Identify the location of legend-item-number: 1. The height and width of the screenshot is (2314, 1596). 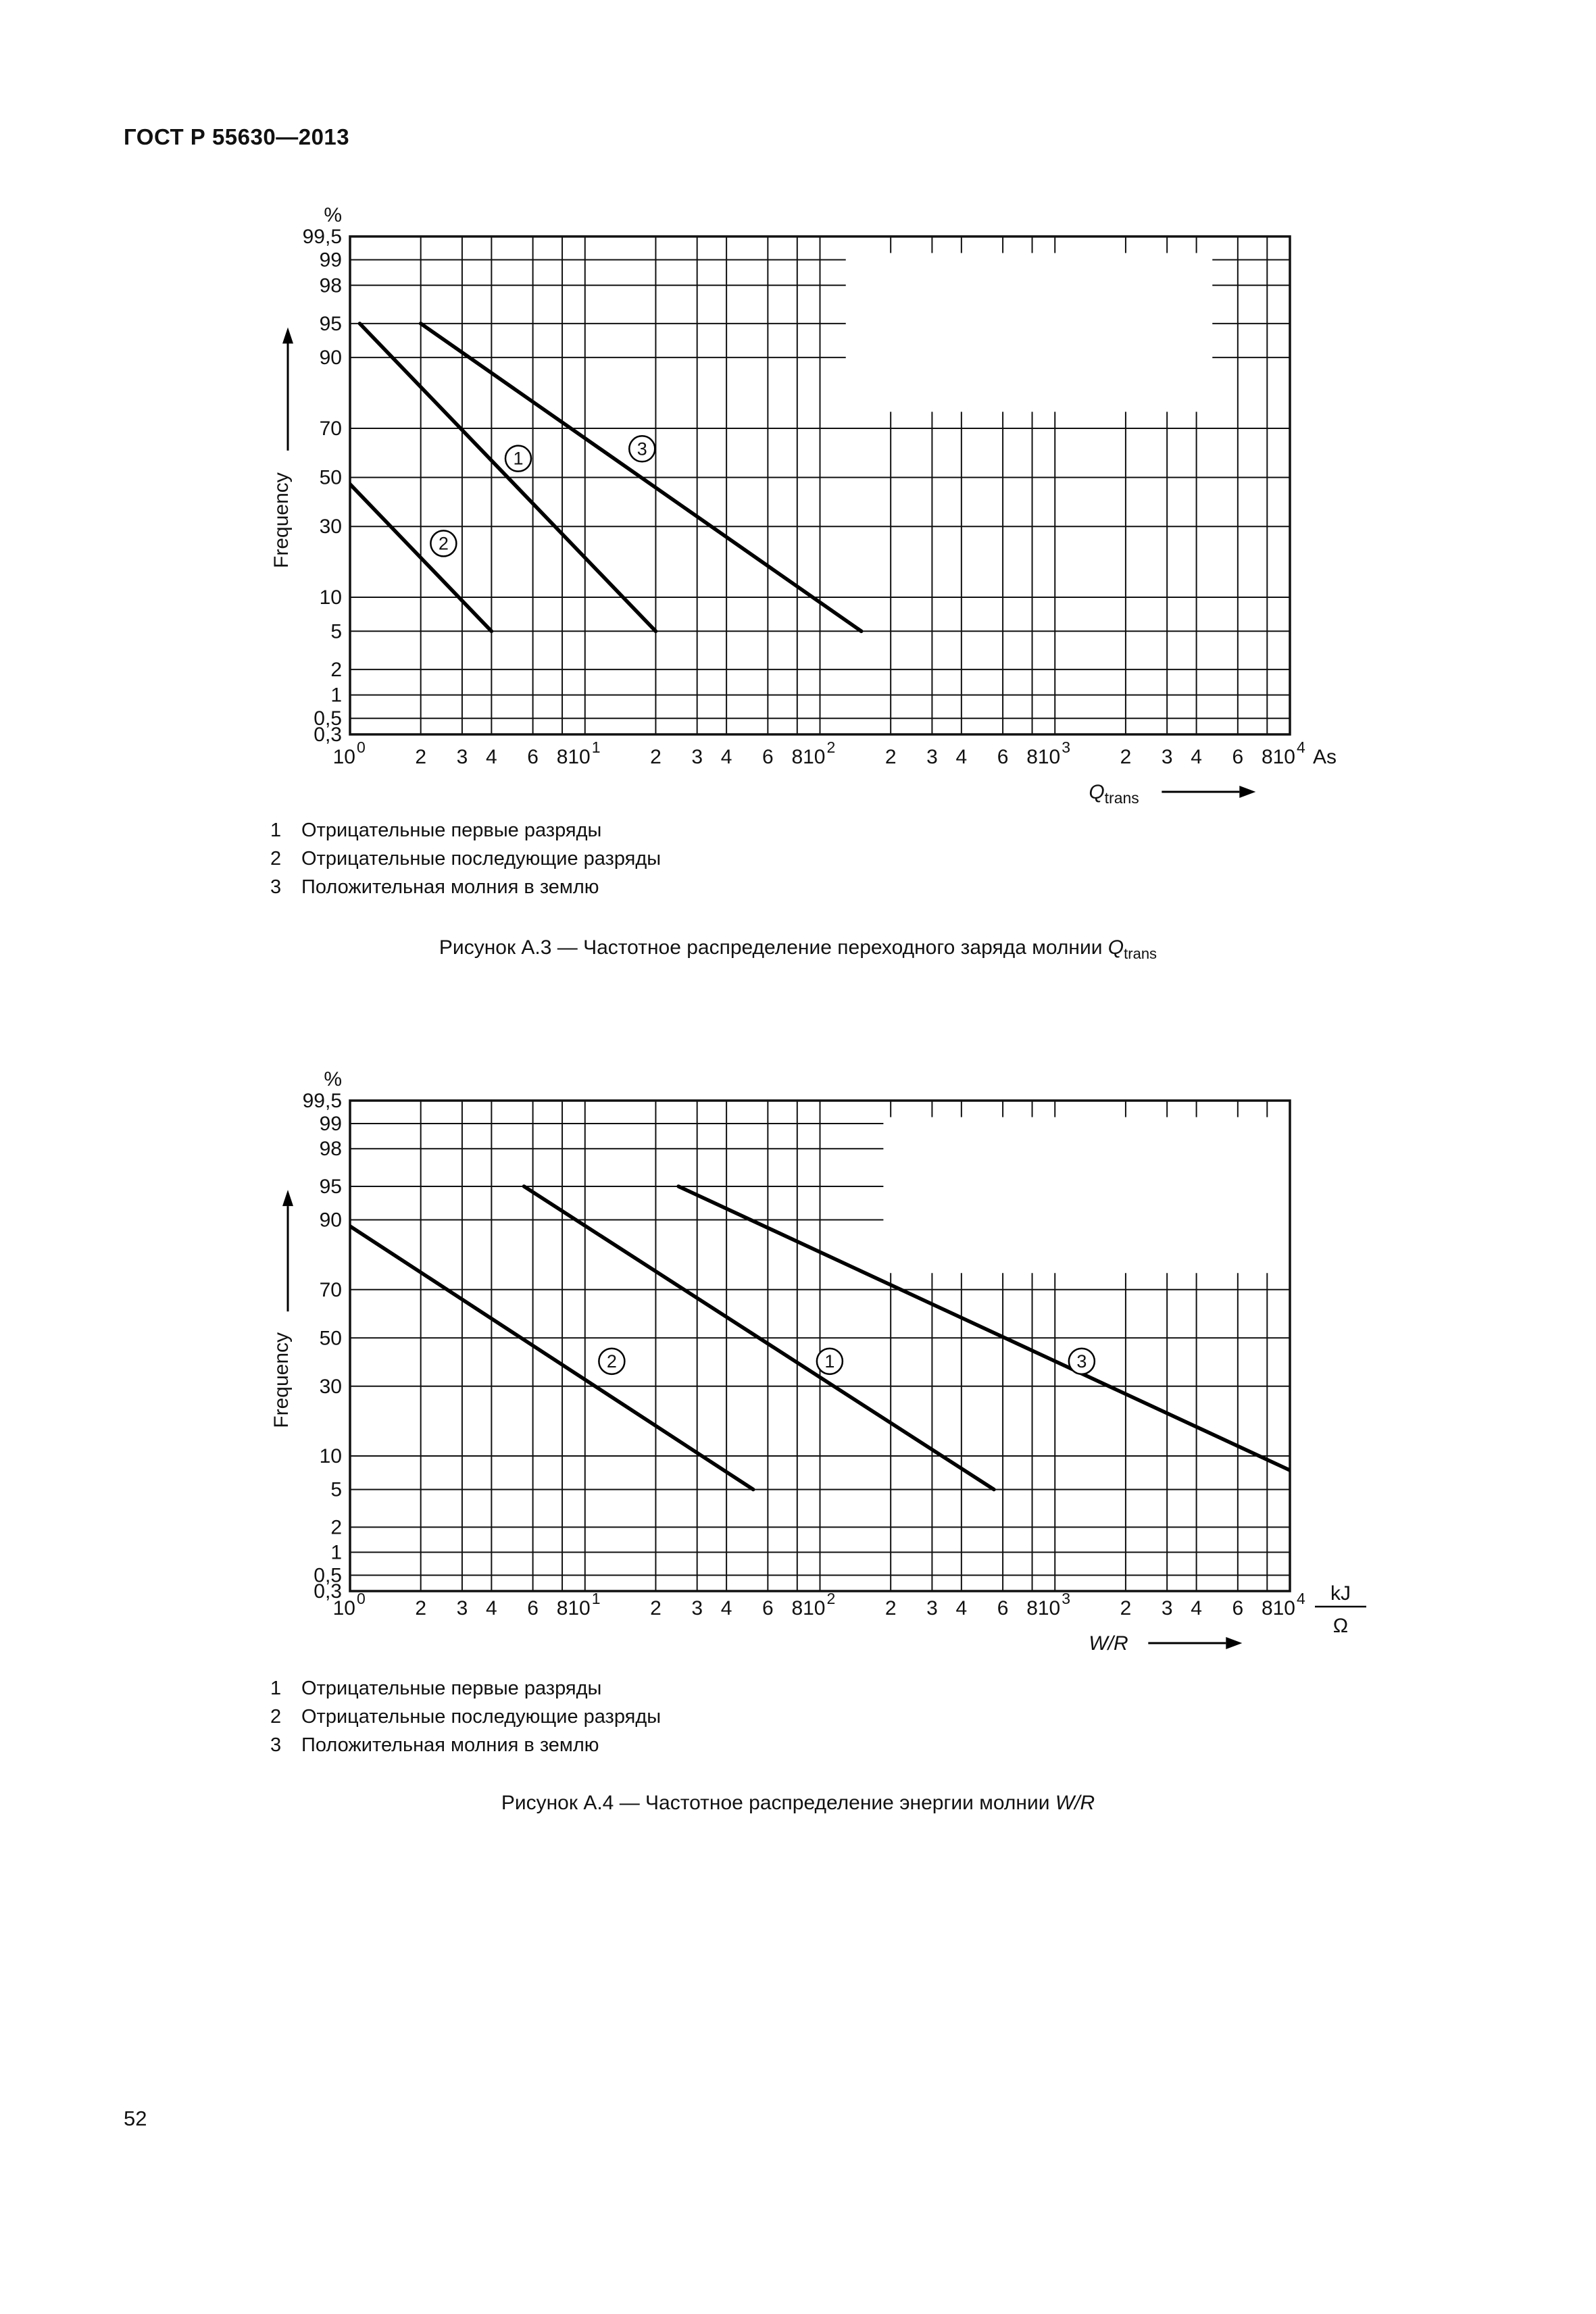
(276, 831).